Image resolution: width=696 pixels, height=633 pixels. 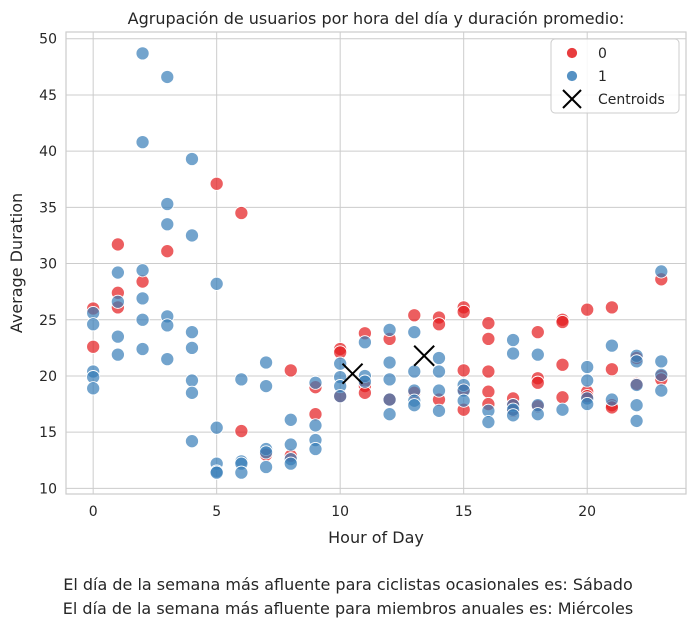 I want to click on legend-label: 0, so click(x=602, y=54).